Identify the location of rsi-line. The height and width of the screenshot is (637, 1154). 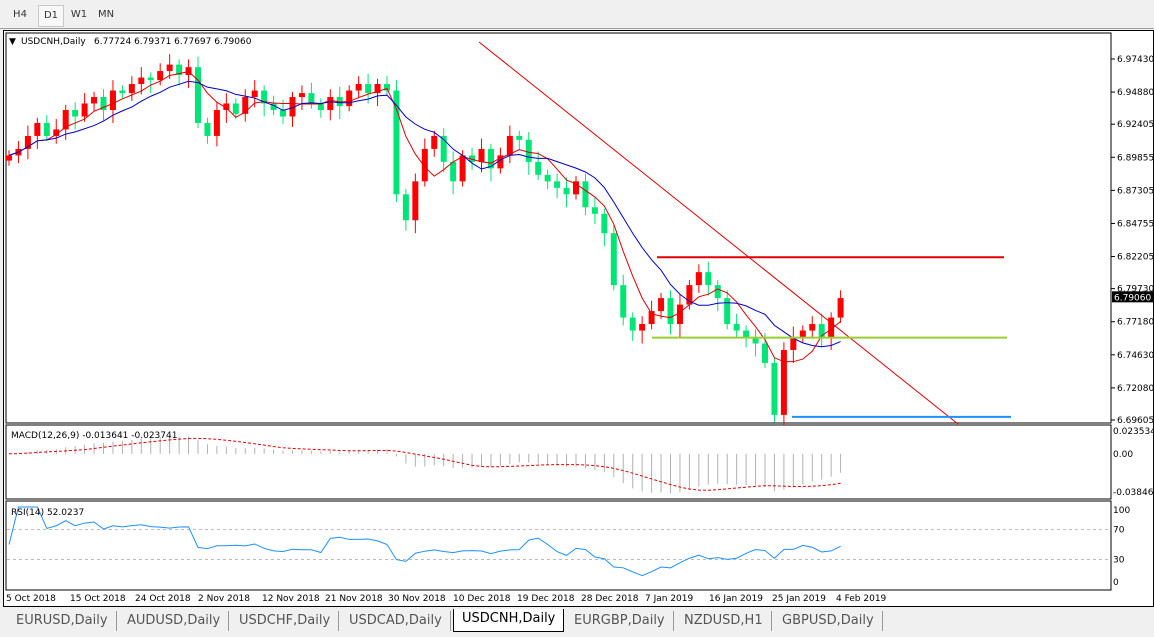
(424, 541).